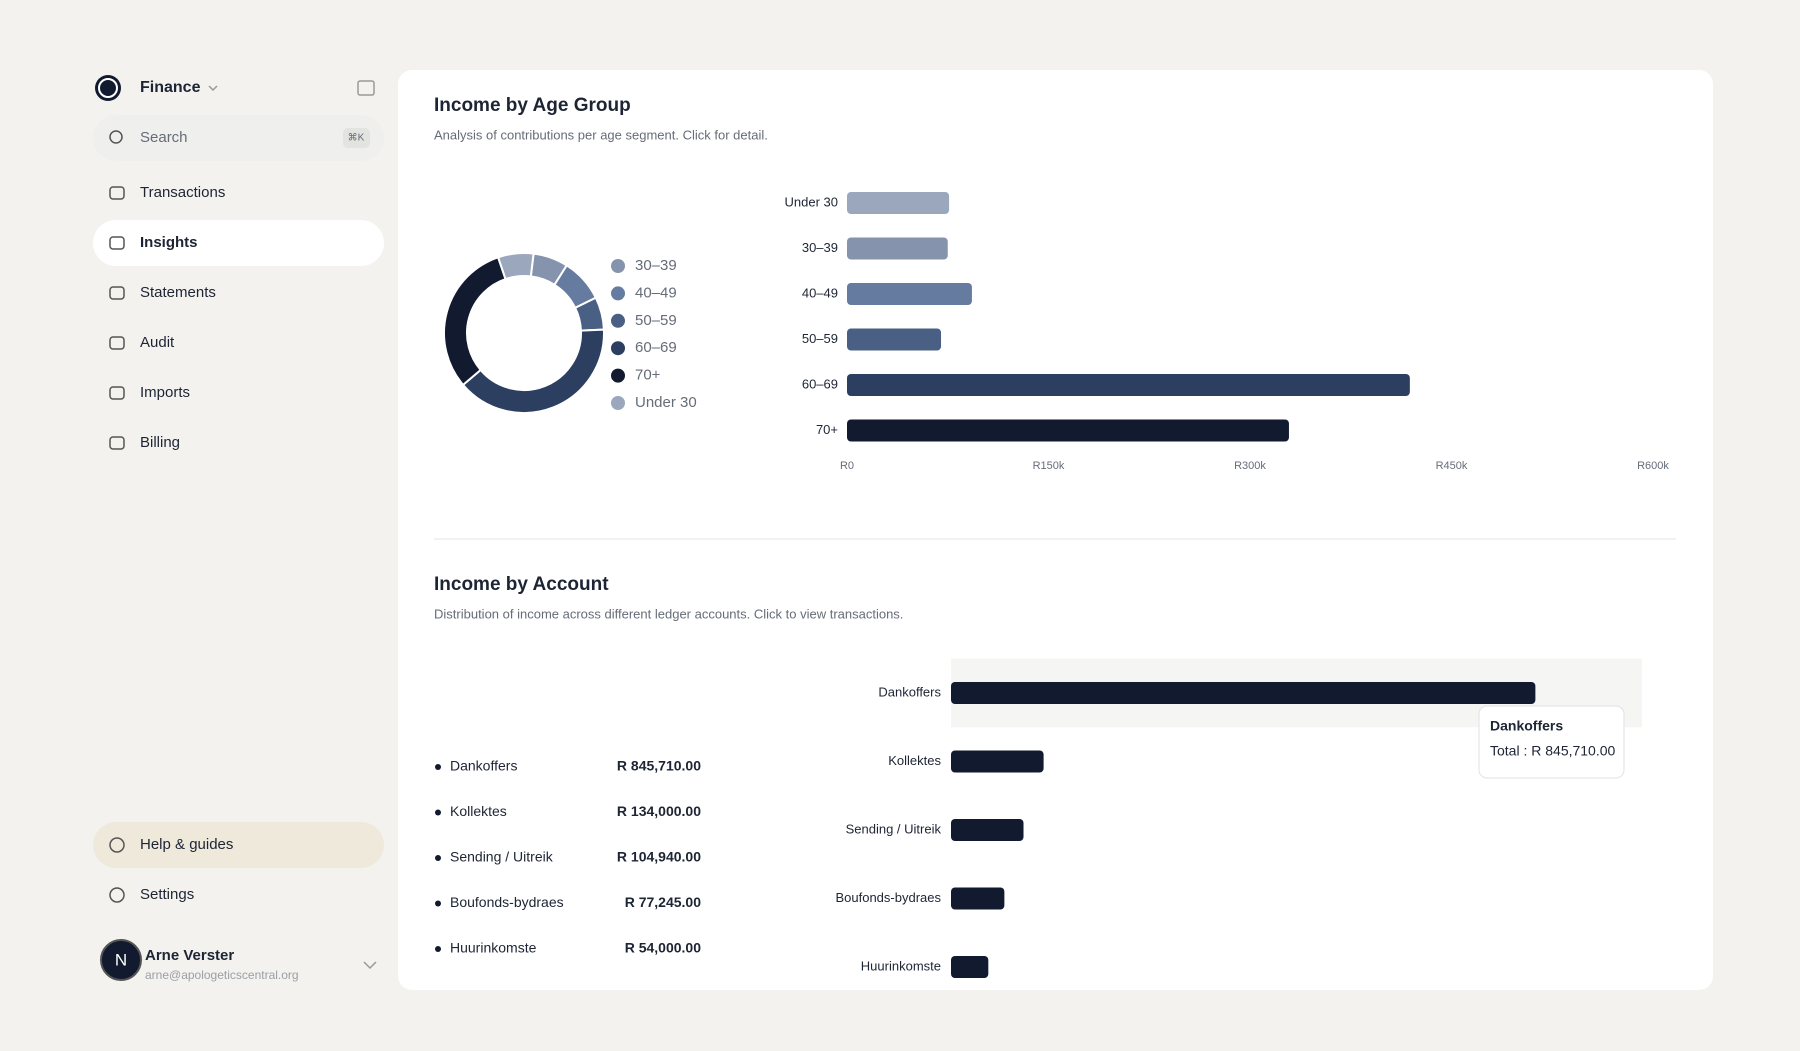  What do you see at coordinates (663, 948) in the screenshot?
I see `account-total: R 54,000.00` at bounding box center [663, 948].